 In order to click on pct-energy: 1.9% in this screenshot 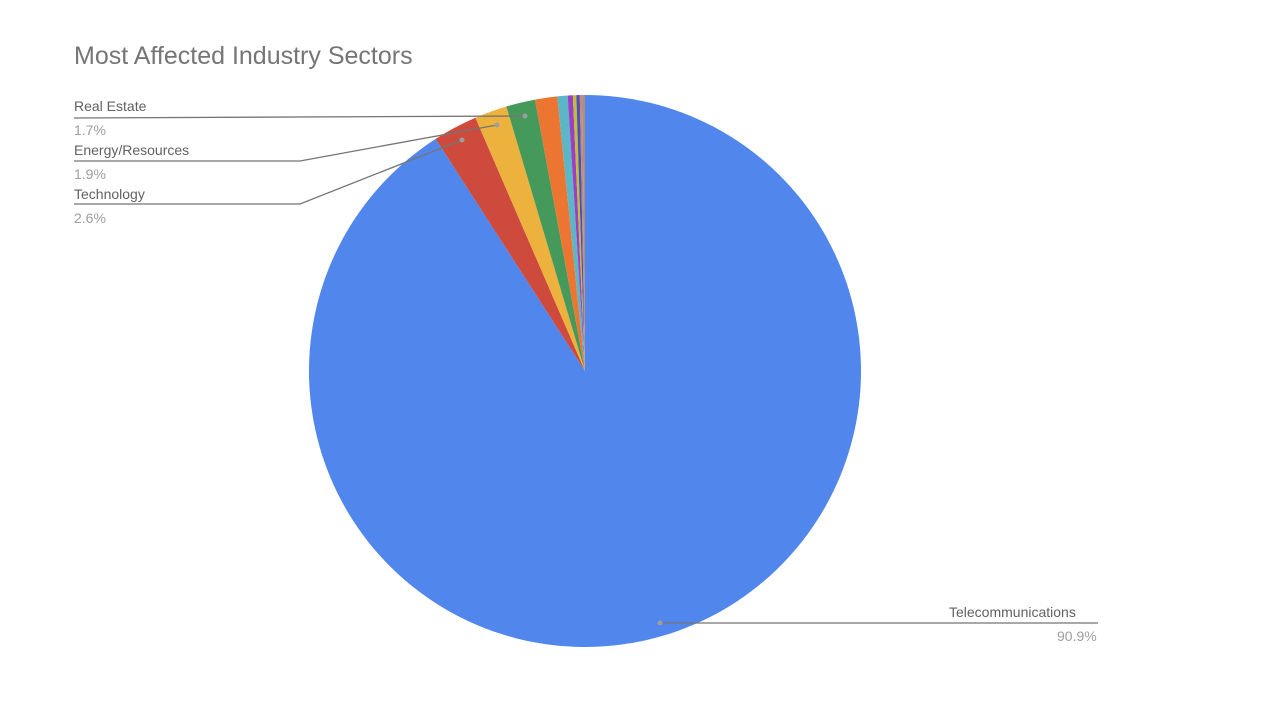, I will do `click(90, 174)`.